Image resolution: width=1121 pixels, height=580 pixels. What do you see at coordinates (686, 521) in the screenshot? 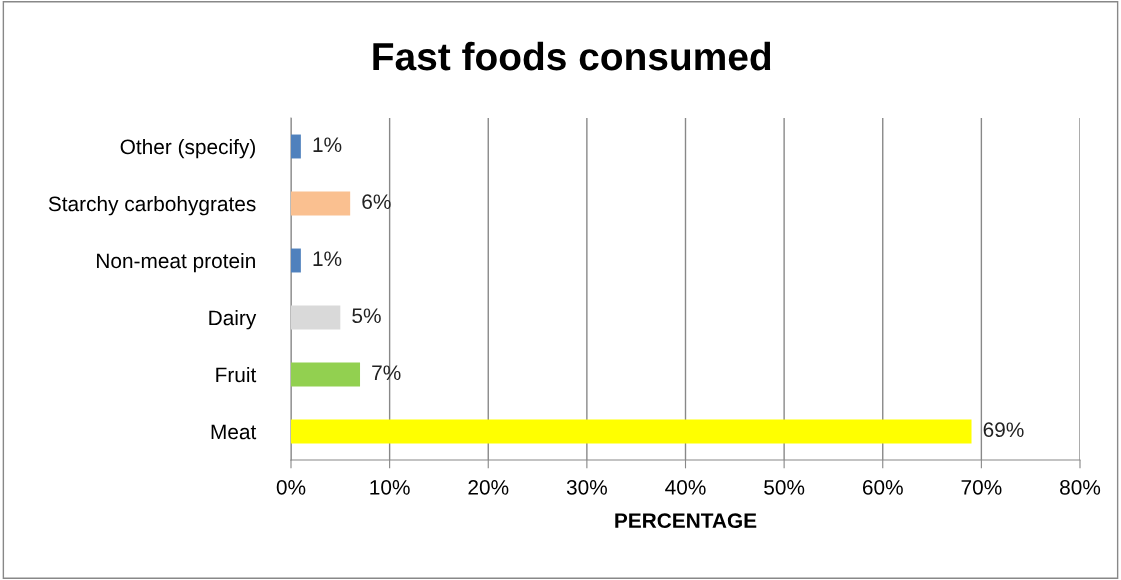
I see `x-axis-title: PERCENTAGE` at bounding box center [686, 521].